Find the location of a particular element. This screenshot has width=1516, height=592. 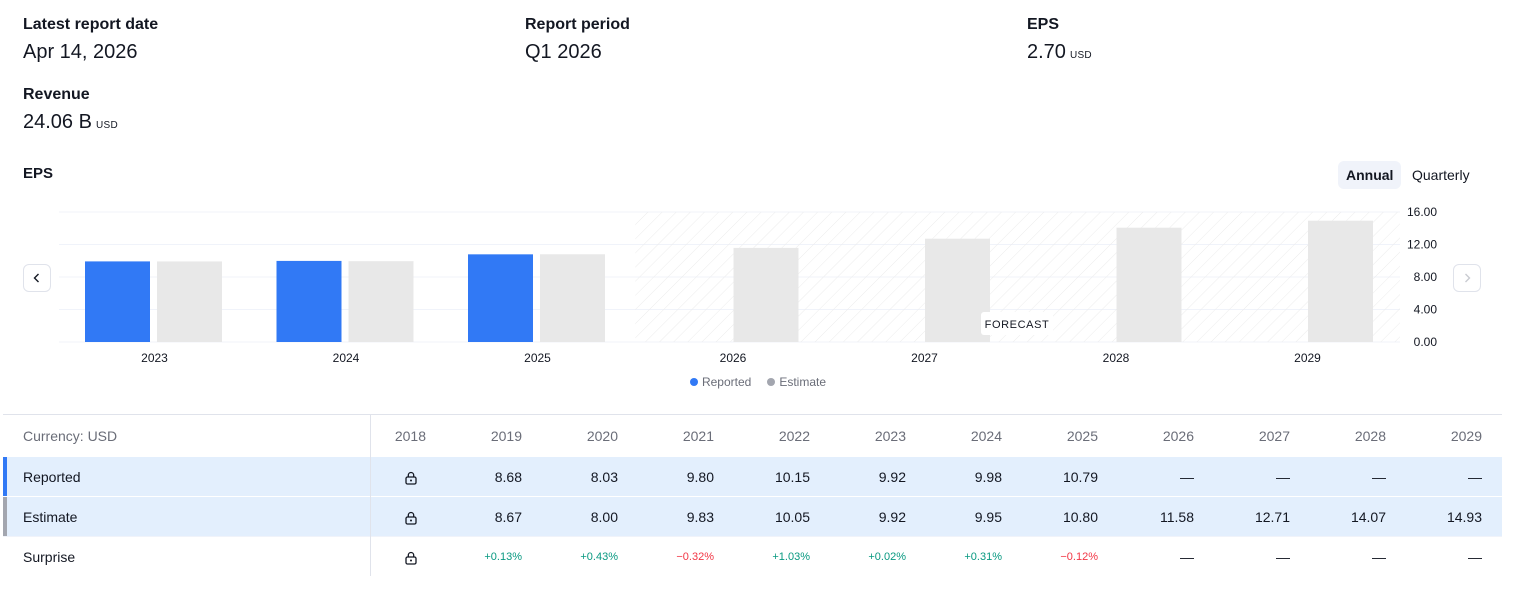

revenue-value: 24.06 B is located at coordinates (57, 122).